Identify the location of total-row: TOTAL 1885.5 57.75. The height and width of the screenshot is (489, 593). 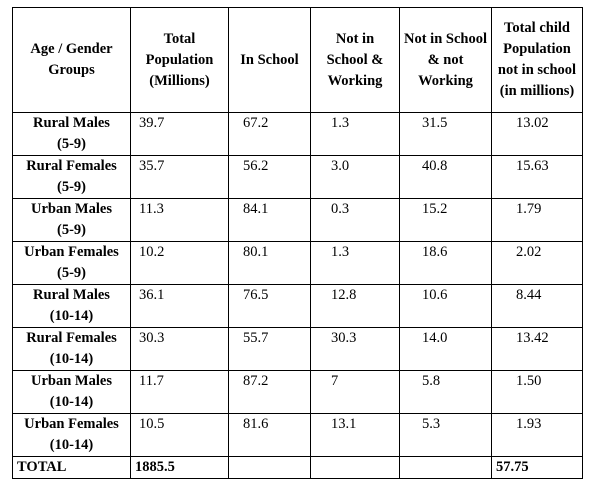
(297, 467).